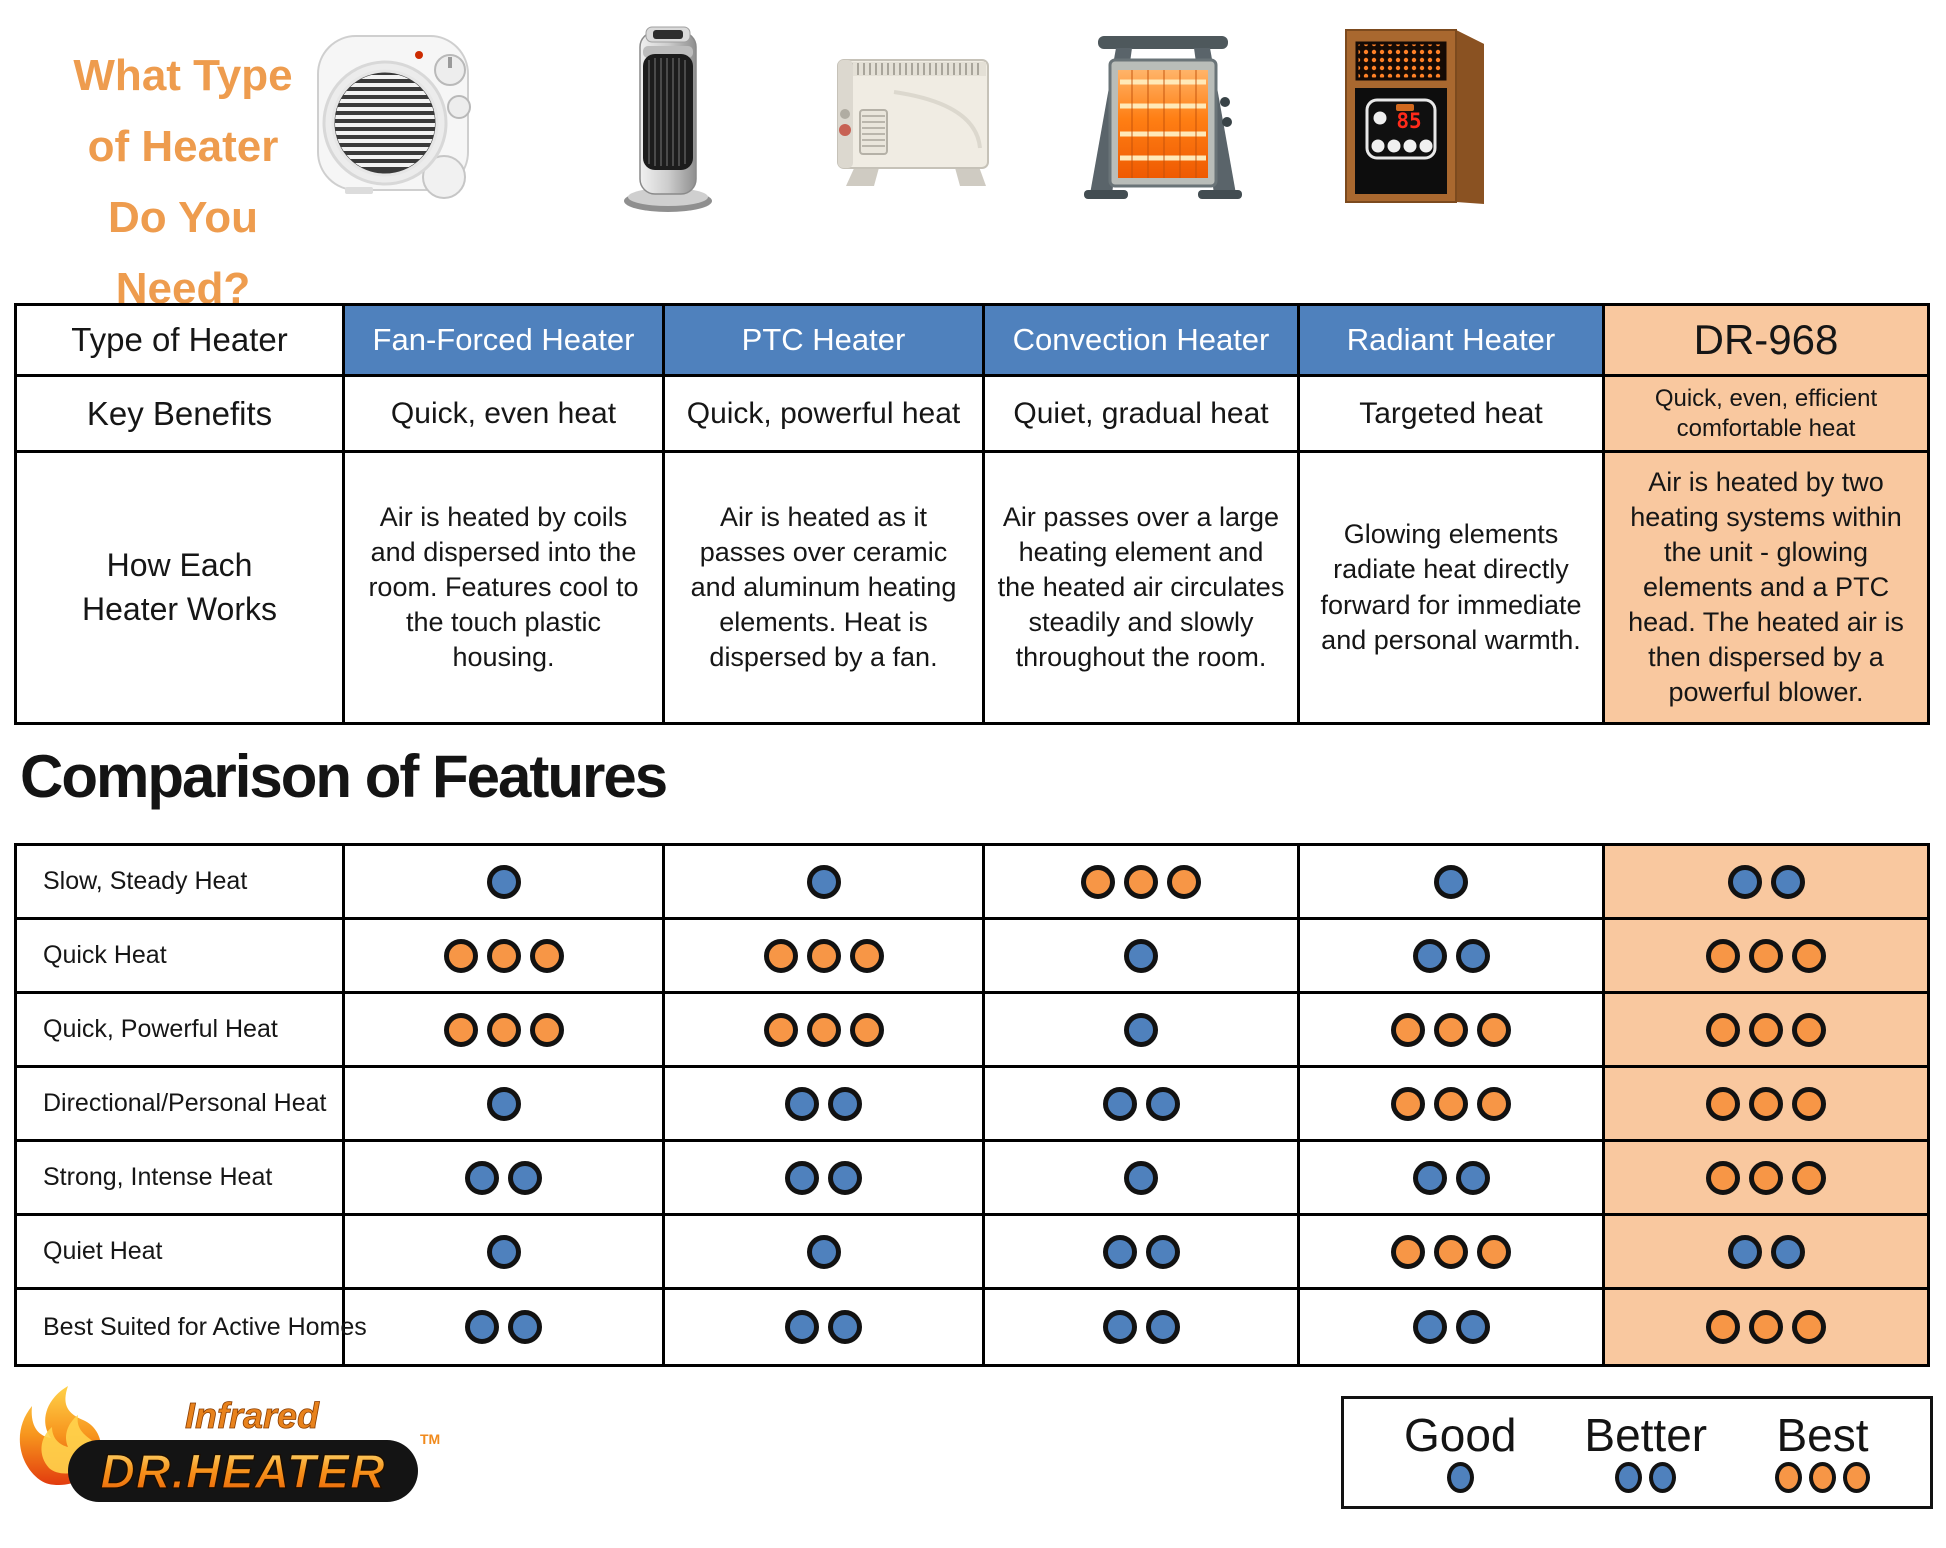 The height and width of the screenshot is (1548, 1946). Describe the element at coordinates (430, 1439) in the screenshot. I see `logo-tm-text: TM` at that location.